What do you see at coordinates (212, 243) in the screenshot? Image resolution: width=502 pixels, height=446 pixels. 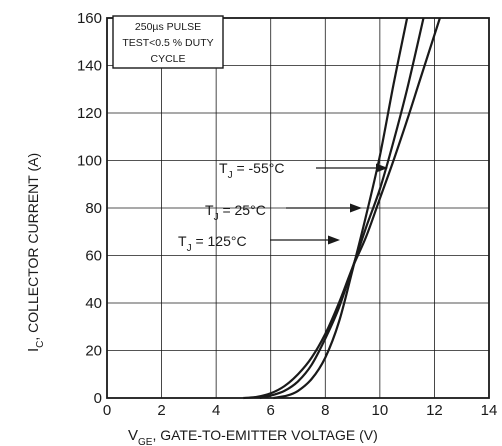 I see `annotation-tj-125-label: TJ = 125°C` at bounding box center [212, 243].